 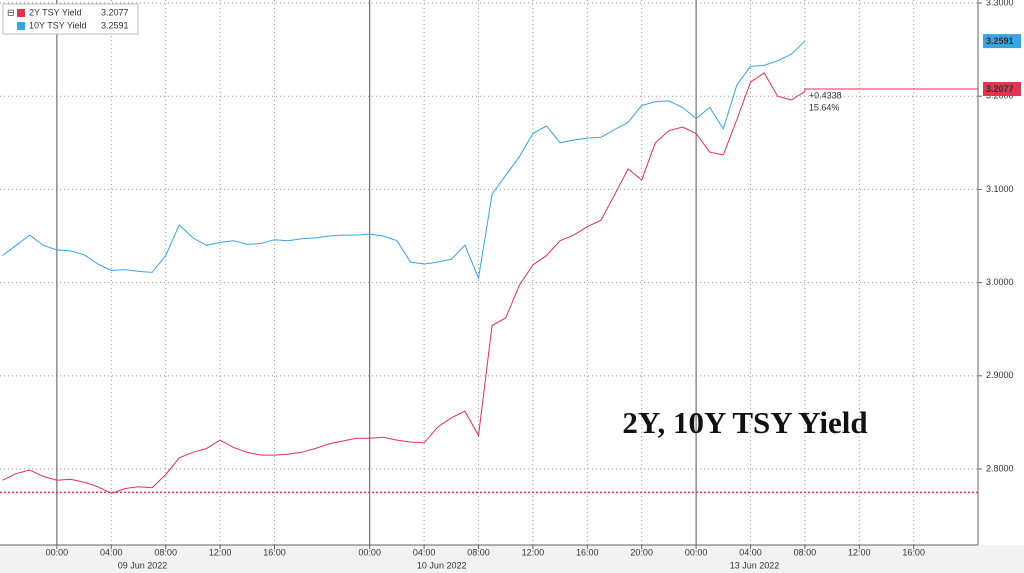 I want to click on last-price-line, so click(x=891, y=90).